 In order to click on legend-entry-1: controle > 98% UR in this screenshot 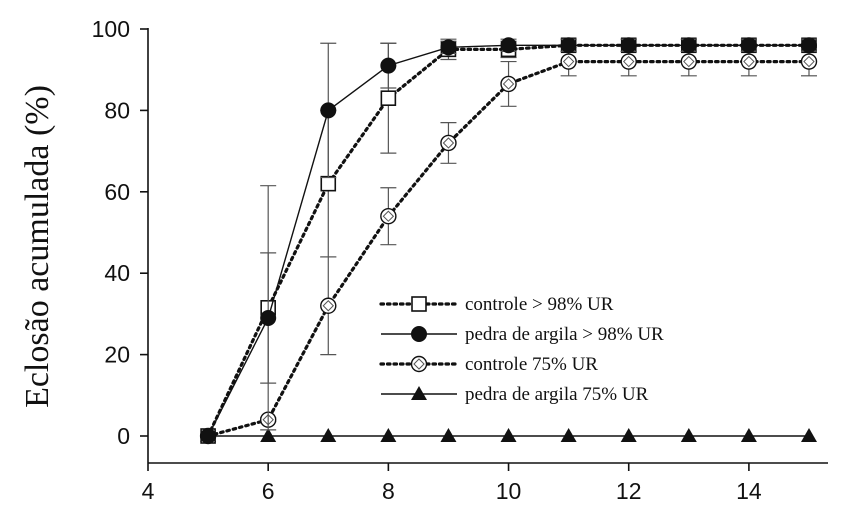, I will do `click(496, 304)`.